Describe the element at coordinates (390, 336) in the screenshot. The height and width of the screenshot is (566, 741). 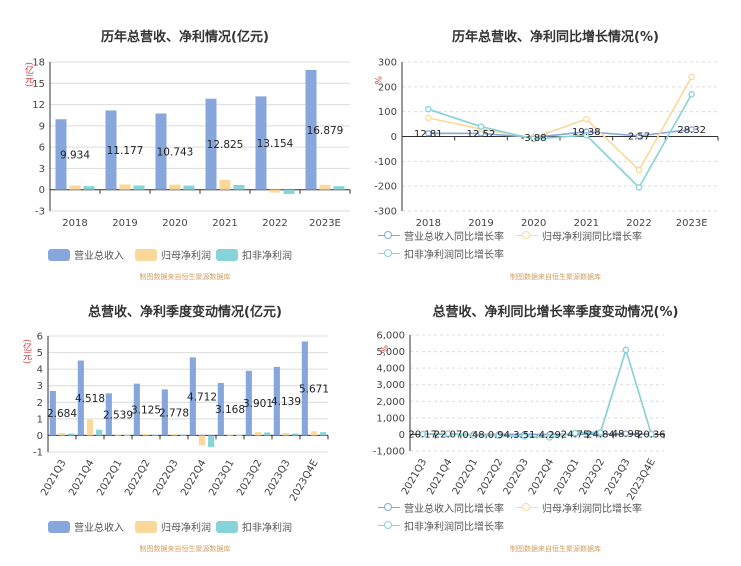
I see `y-tick-label: 6,000` at that location.